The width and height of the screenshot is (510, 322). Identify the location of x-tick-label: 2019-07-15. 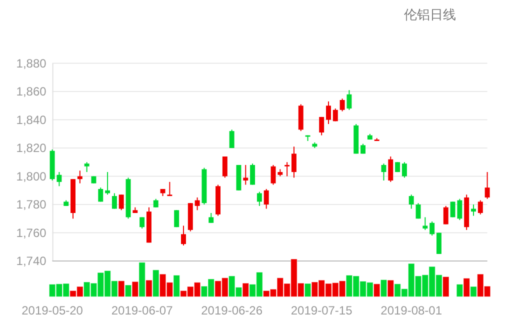
(321, 311).